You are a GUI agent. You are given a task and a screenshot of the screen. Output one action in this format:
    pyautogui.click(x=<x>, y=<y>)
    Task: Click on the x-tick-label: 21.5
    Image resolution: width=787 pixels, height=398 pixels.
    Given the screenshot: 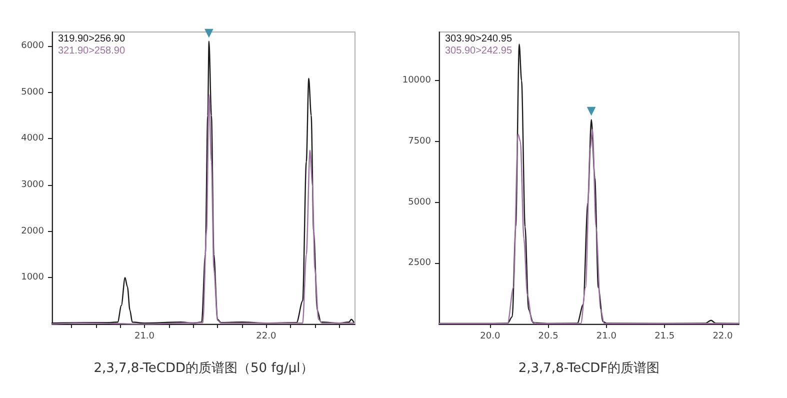 What is the action you would take?
    pyautogui.click(x=664, y=337)
    